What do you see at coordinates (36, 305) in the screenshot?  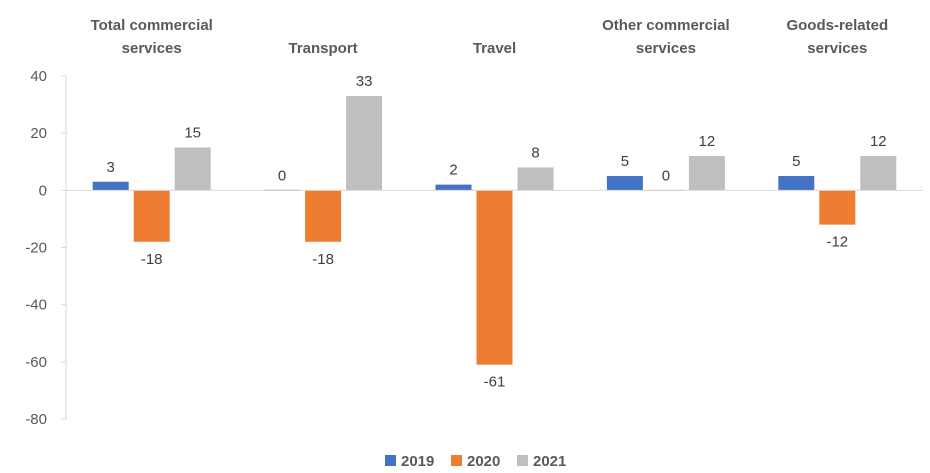 I see `y-tick-label: -40` at bounding box center [36, 305].